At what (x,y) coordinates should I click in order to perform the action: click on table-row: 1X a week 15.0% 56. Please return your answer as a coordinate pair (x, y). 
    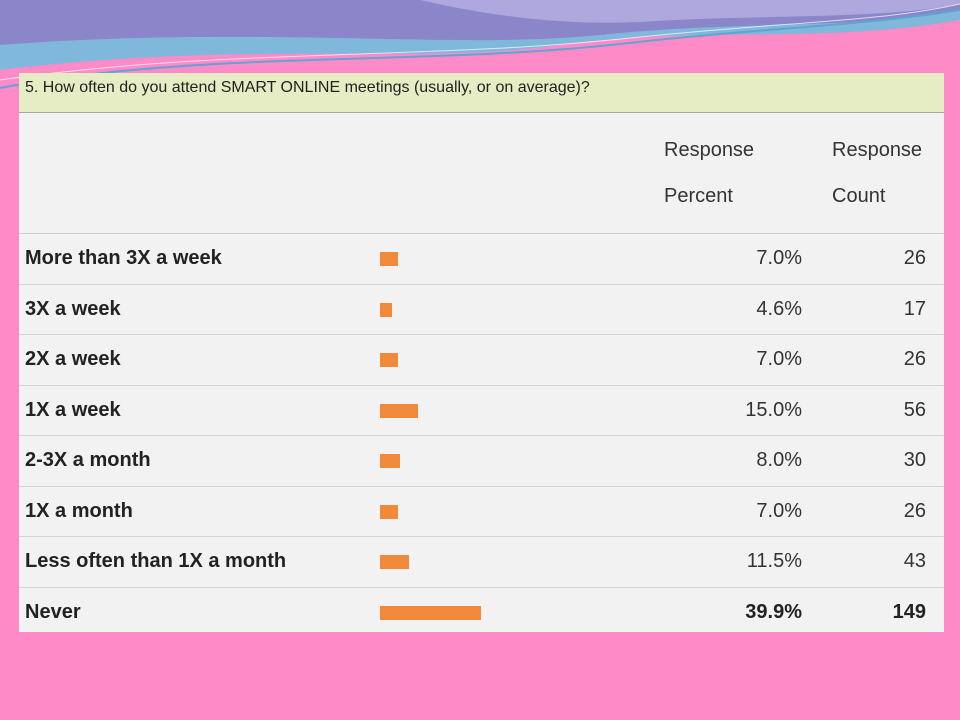
    Looking at the image, I should click on (481, 411).